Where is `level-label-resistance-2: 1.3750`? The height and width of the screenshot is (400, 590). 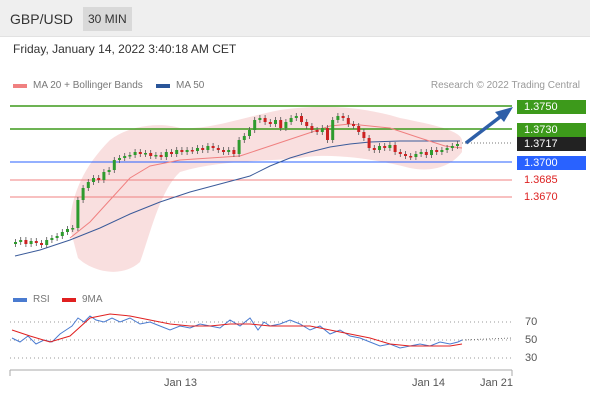 level-label-resistance-2: 1.3750 is located at coordinates (551, 107).